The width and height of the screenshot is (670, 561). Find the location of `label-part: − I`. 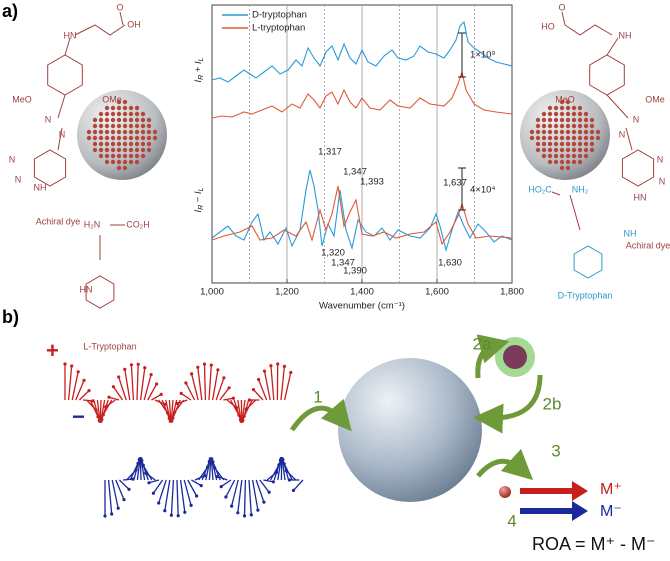

label-part: − I is located at coordinates (198, 198).